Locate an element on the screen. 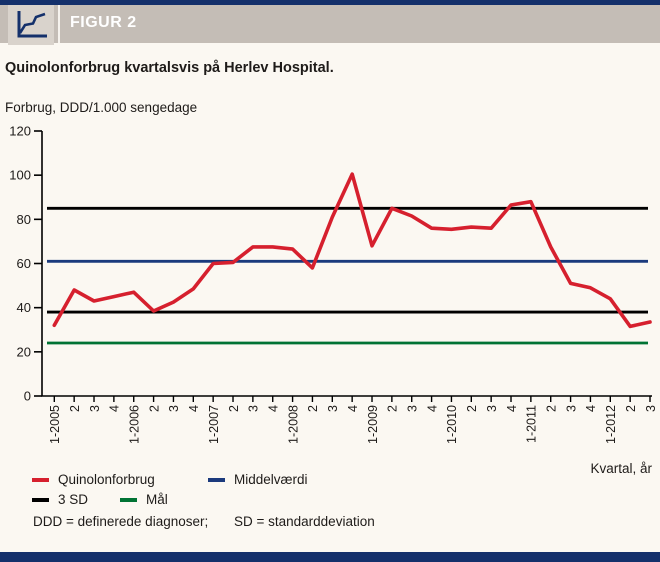 This screenshot has height=562, width=660. legend-label: Mål is located at coordinates (157, 499).